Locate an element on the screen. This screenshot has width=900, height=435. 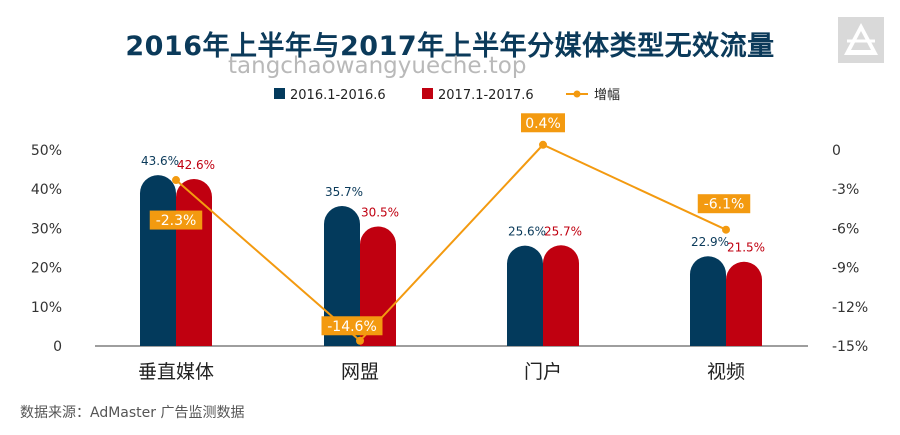
y-right-tick-label: -3% is located at coordinates (845, 190).